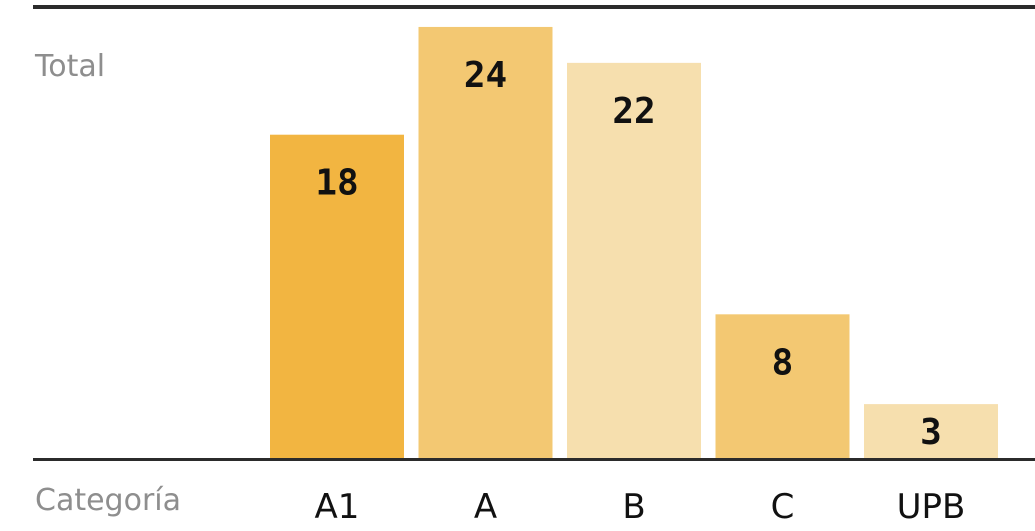  I want to click on top-rule, so click(534, 7).